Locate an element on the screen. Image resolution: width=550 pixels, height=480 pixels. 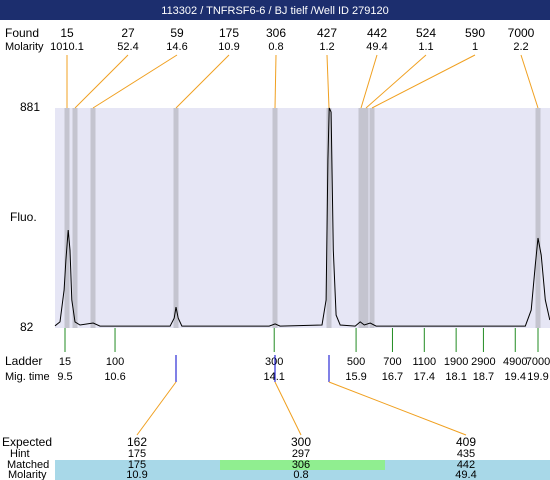
expected-label: Expected is located at coordinates (27, 442).